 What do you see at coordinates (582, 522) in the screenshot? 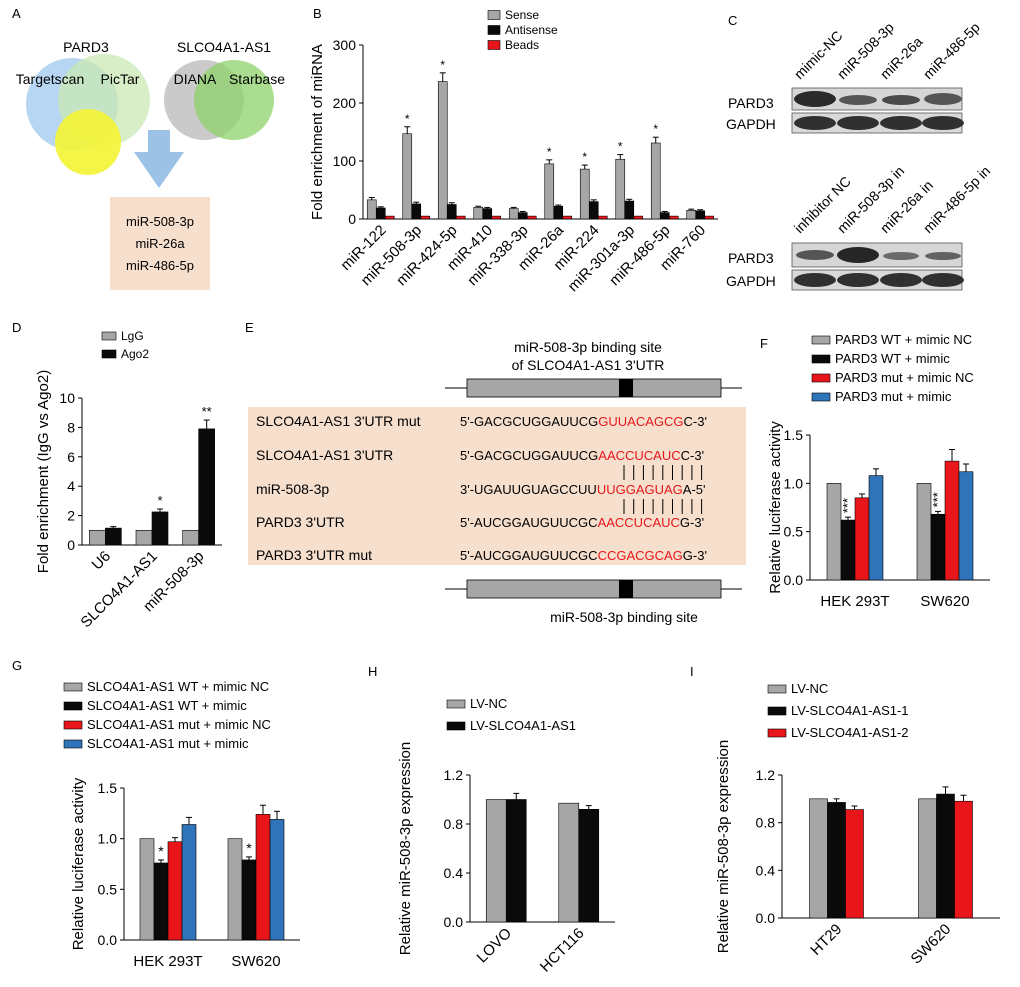
I see `sequence-text: 5'-AUCGGAUGUUCGCAACCUCAUCG-3'` at bounding box center [582, 522].